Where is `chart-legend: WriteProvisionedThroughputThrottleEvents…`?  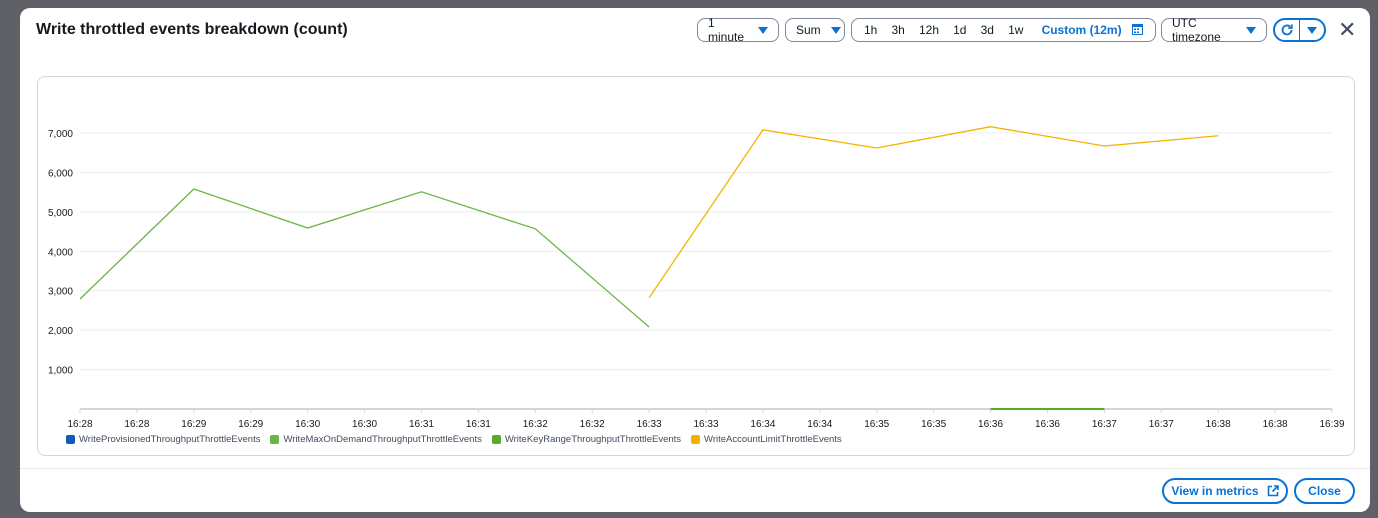
chart-legend: WriteProvisionedThroughputThrottleEvents… is located at coordinates (454, 439).